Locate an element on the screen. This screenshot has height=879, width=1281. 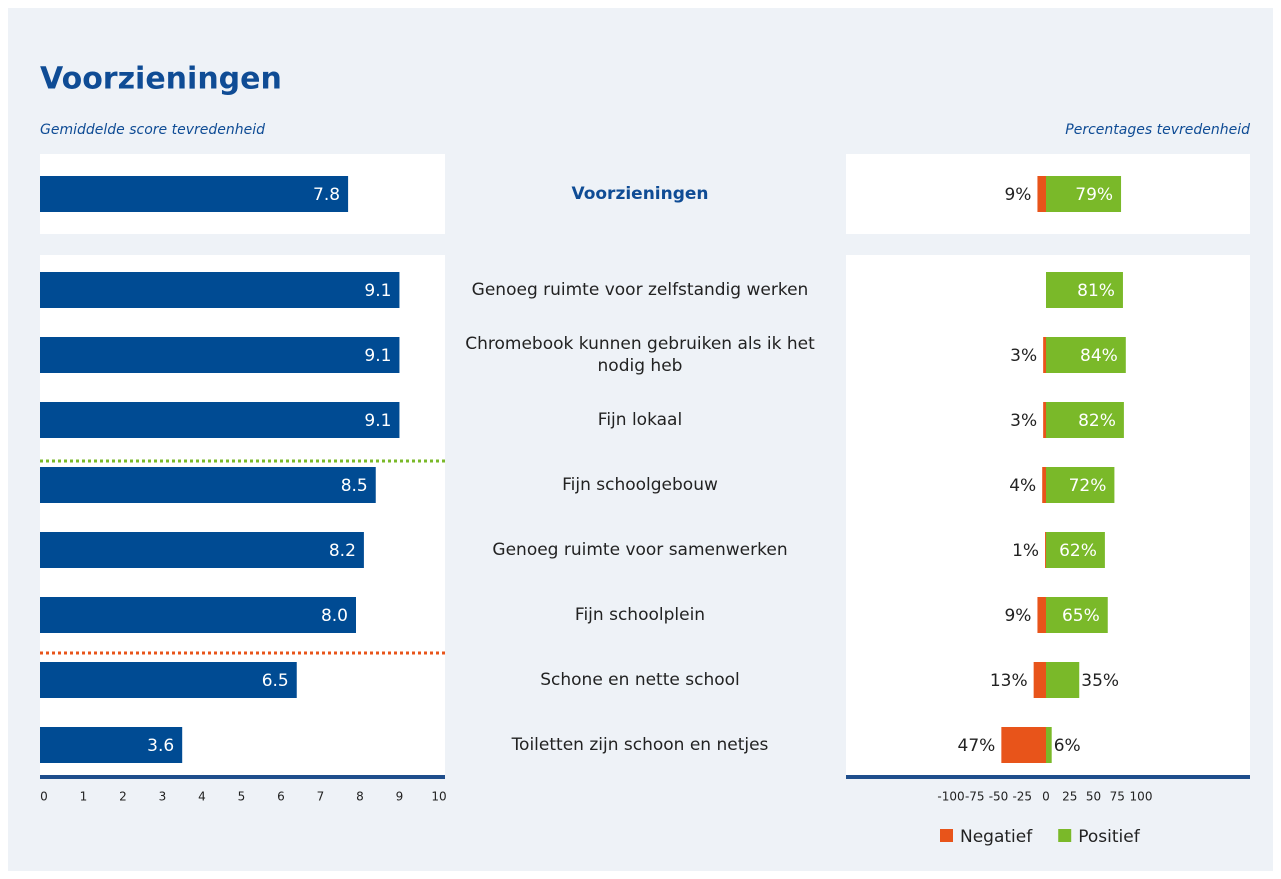
value-label: 6.5 is located at coordinates (275, 681).